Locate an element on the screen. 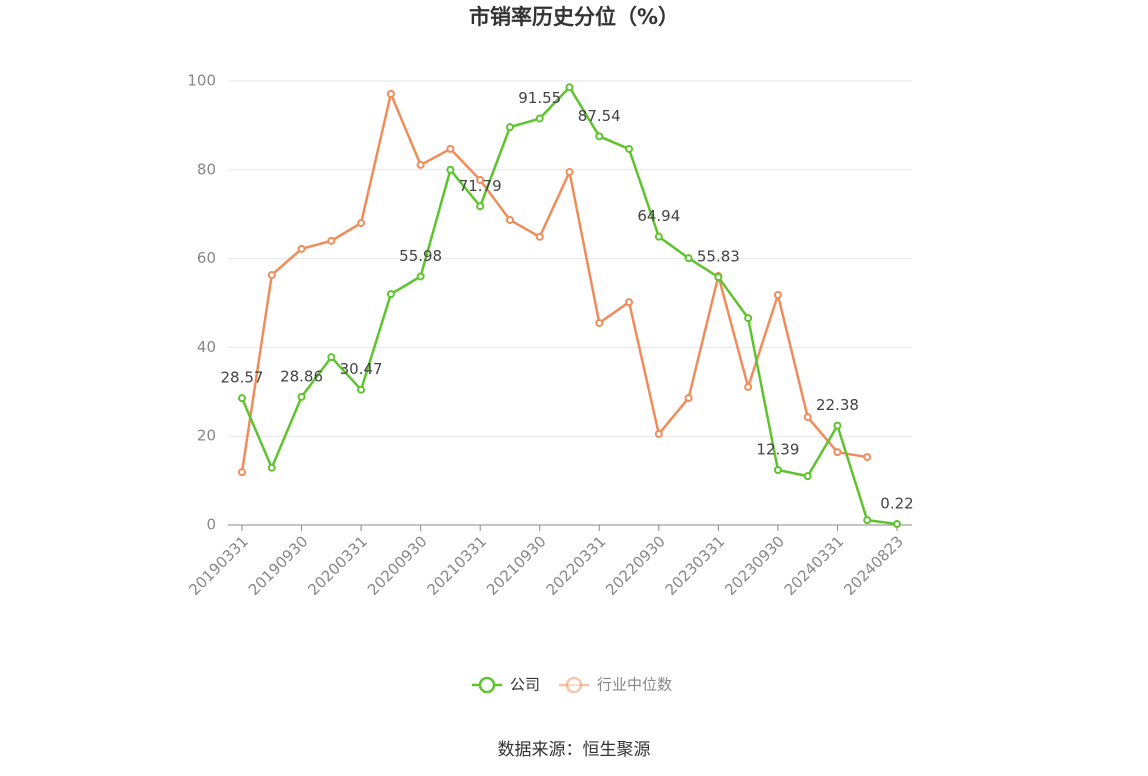 This screenshot has height=776, width=1148. data-label: 71.79 is located at coordinates (480, 186).